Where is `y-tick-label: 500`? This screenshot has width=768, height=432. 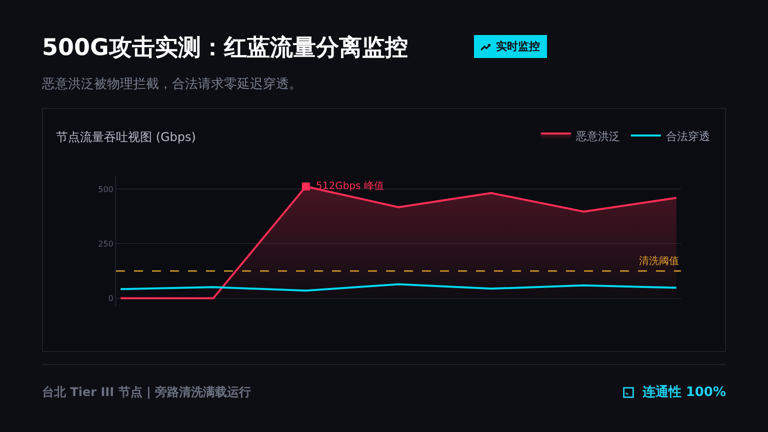
y-tick-label: 500 is located at coordinates (106, 189).